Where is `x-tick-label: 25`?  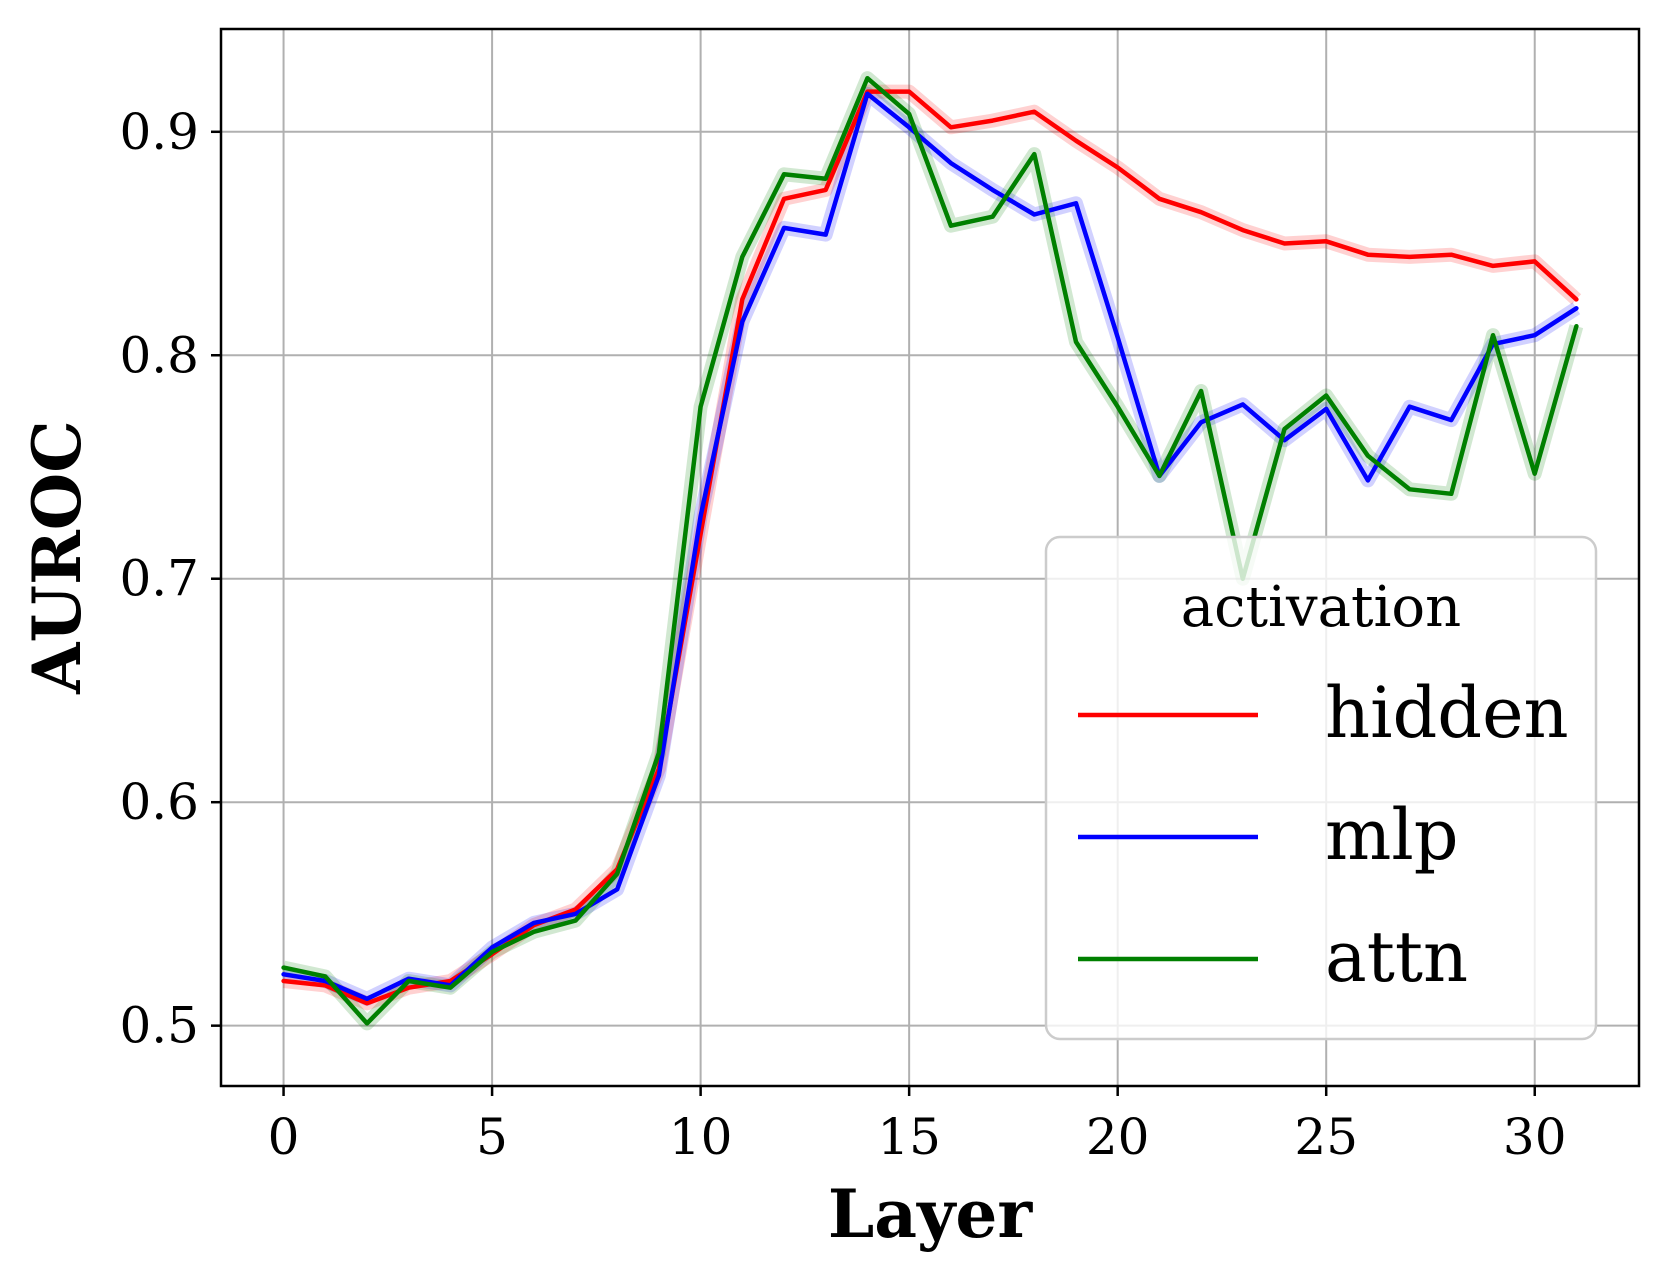 x-tick-label: 25 is located at coordinates (1326, 1137).